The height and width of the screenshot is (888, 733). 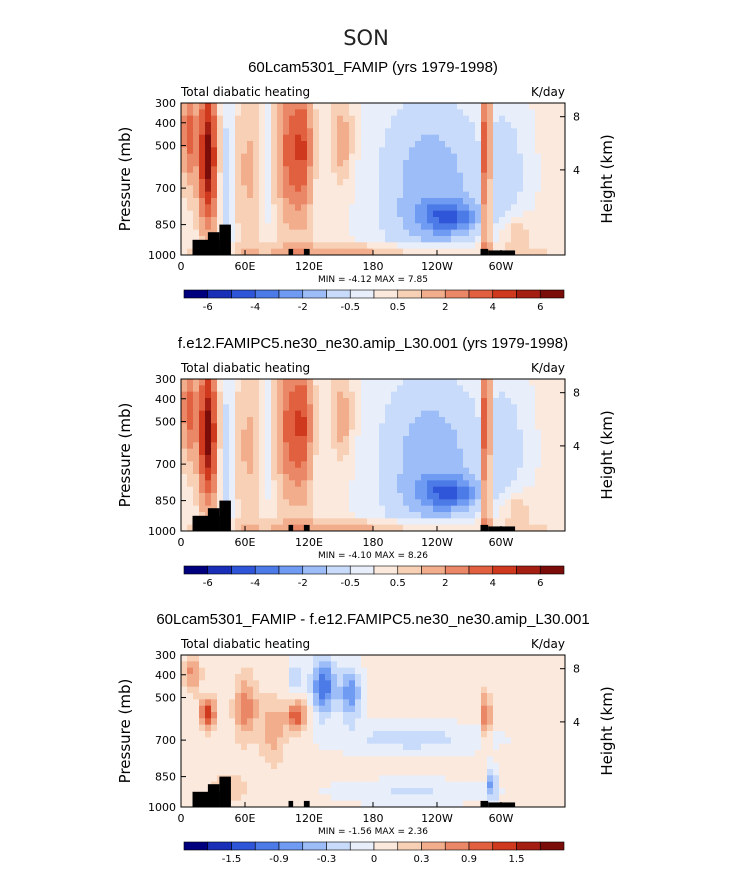 I want to click on topography-mask, so click(x=225, y=515).